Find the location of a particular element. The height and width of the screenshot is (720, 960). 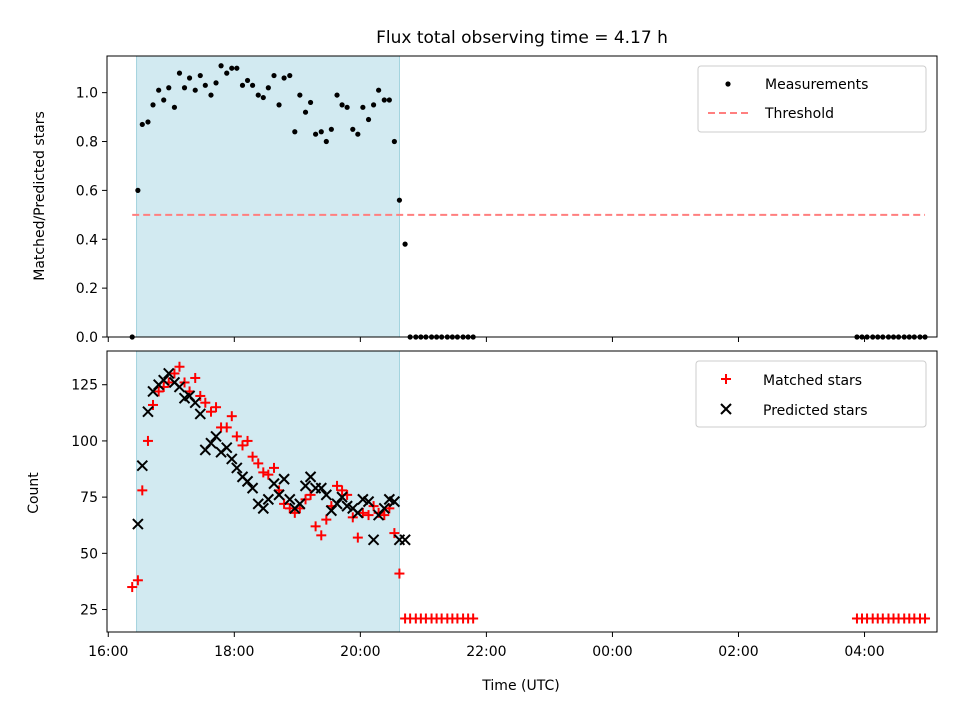

bottom-observing-window-shade is located at coordinates (268, 491).